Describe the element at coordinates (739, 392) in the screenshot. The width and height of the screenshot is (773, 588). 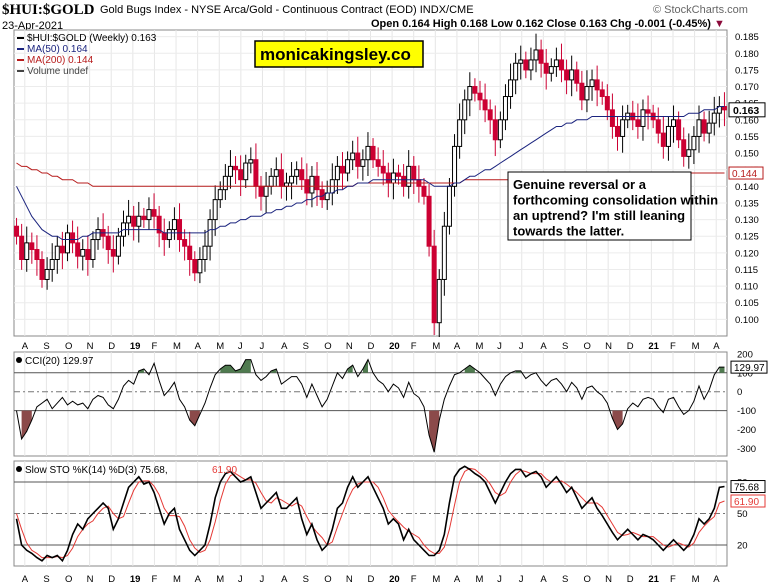
I see `cci-tick-label: 0` at that location.